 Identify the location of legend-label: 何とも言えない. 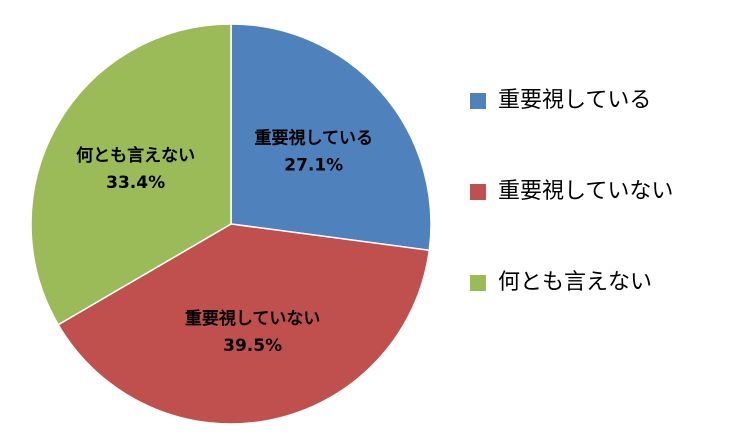
(575, 282).